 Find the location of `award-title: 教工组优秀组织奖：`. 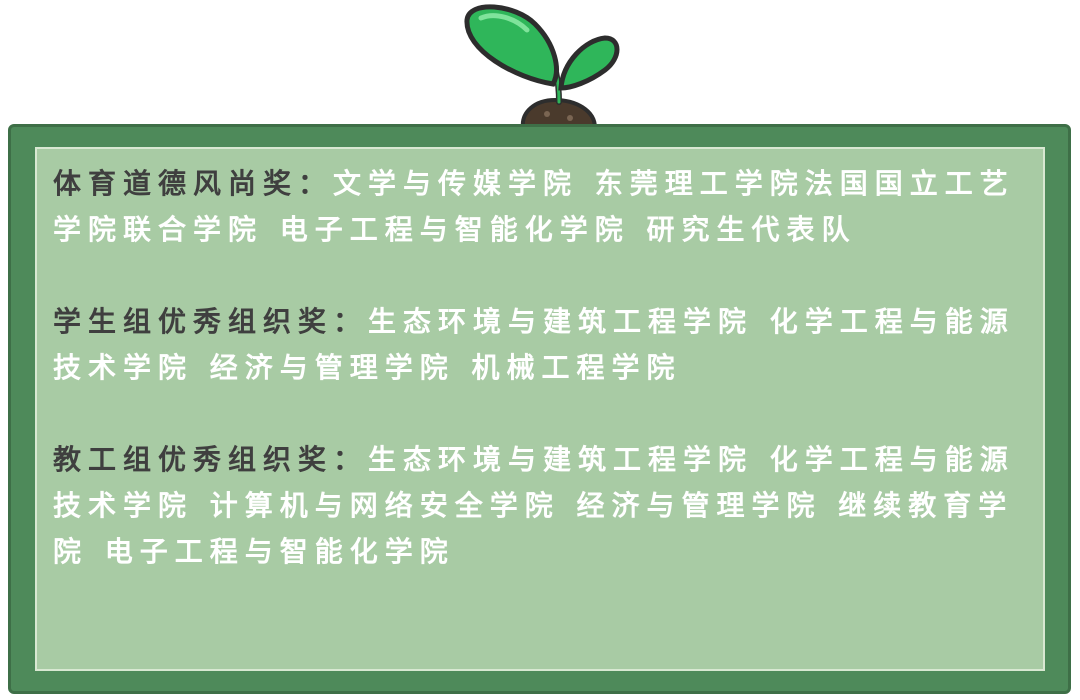

award-title: 教工组优秀组织奖： is located at coordinates (211, 459).